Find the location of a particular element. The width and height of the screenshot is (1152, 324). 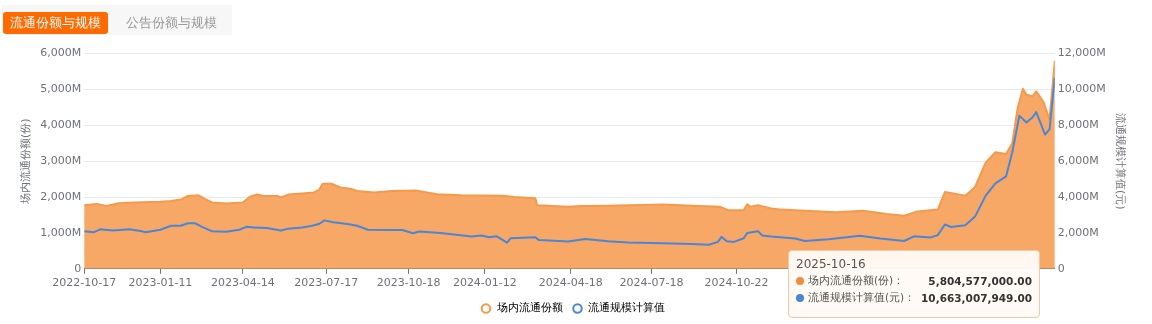

text: 公告份额与规模 is located at coordinates (171, 23).